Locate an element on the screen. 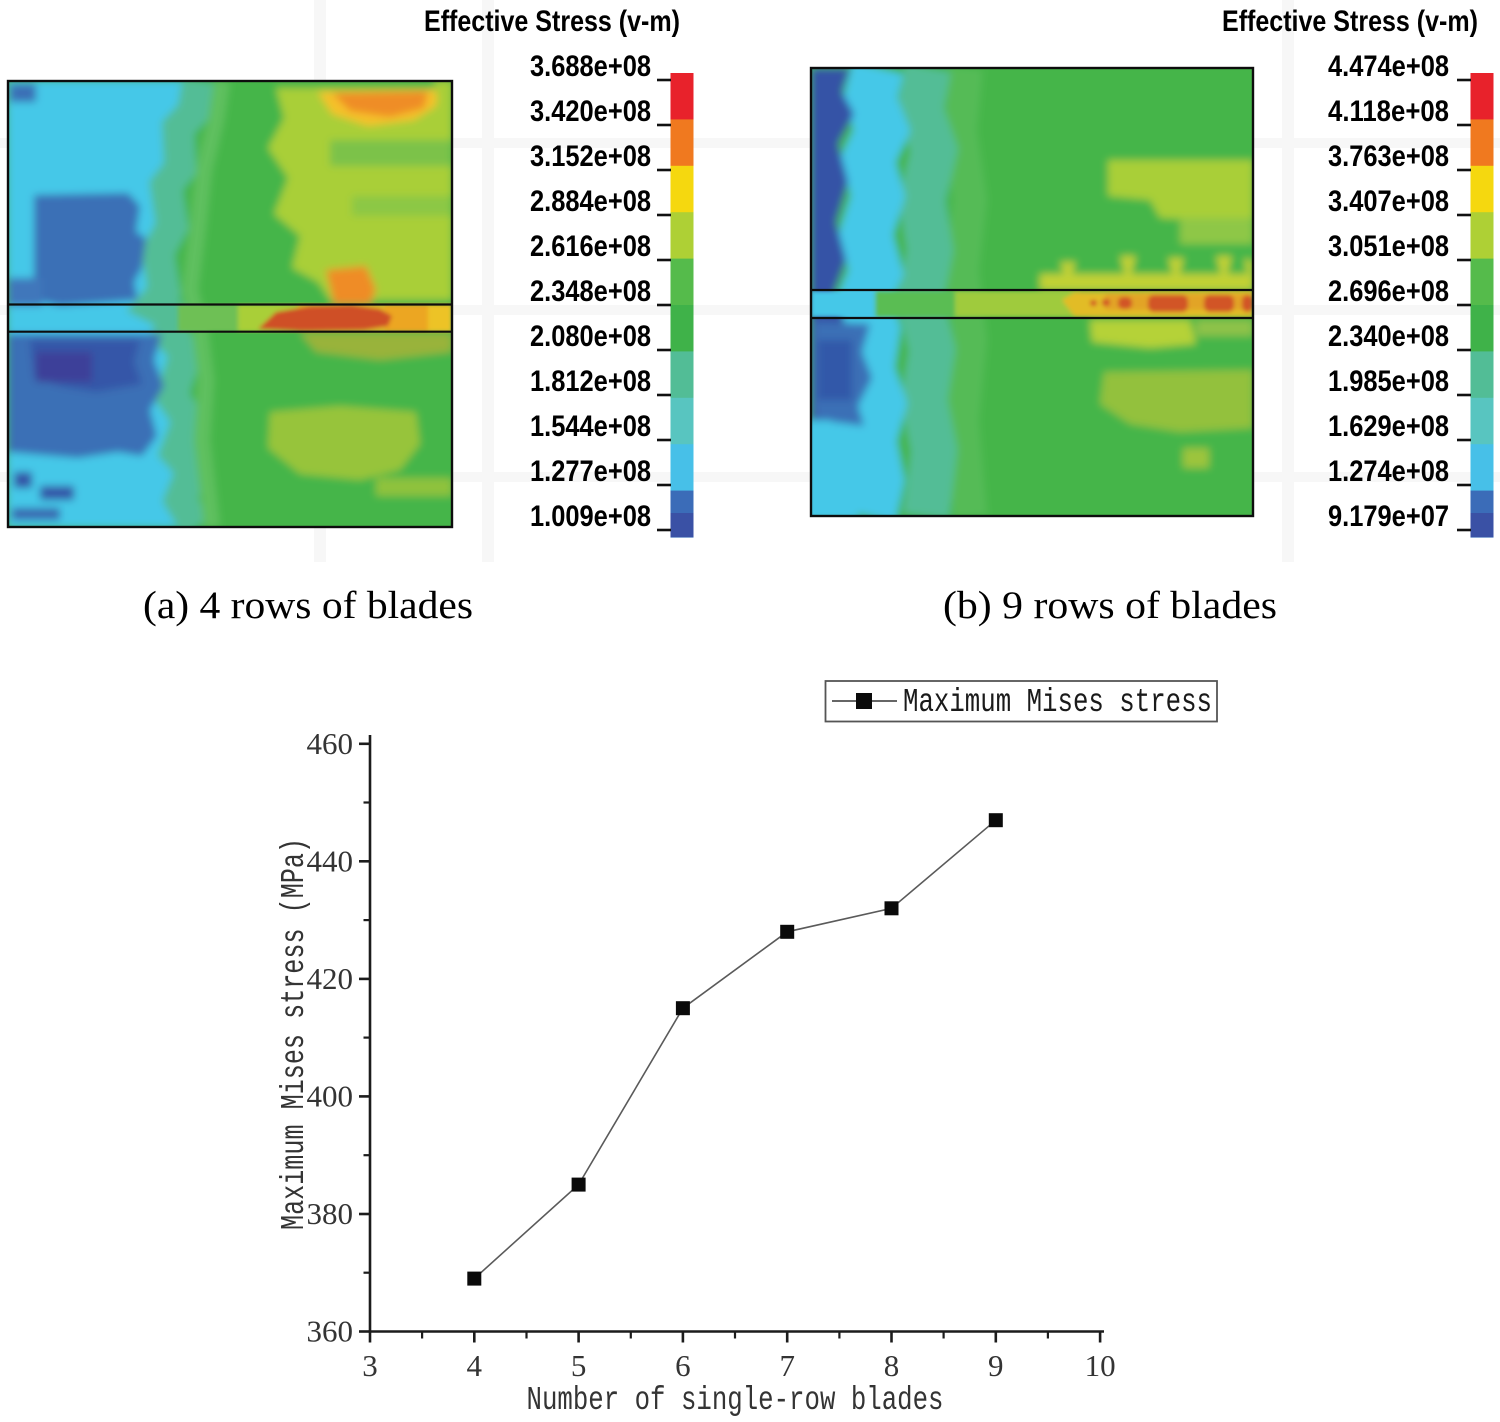  svg-text: 7 is located at coordinates (787, 1365).